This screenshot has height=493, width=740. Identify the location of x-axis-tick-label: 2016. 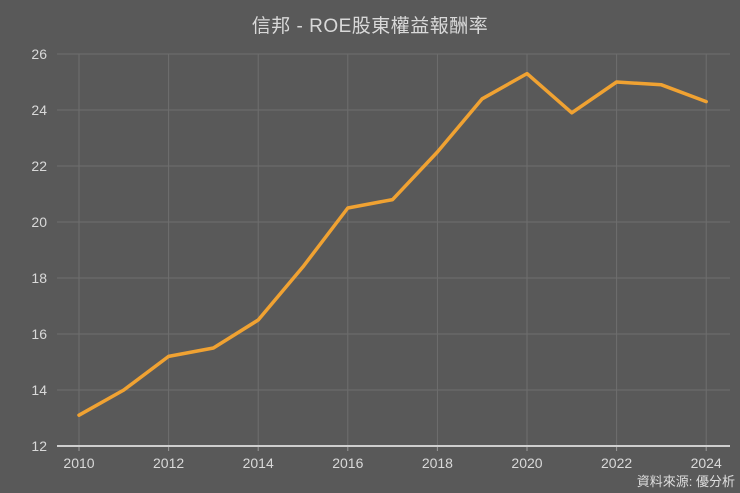
(347, 463).